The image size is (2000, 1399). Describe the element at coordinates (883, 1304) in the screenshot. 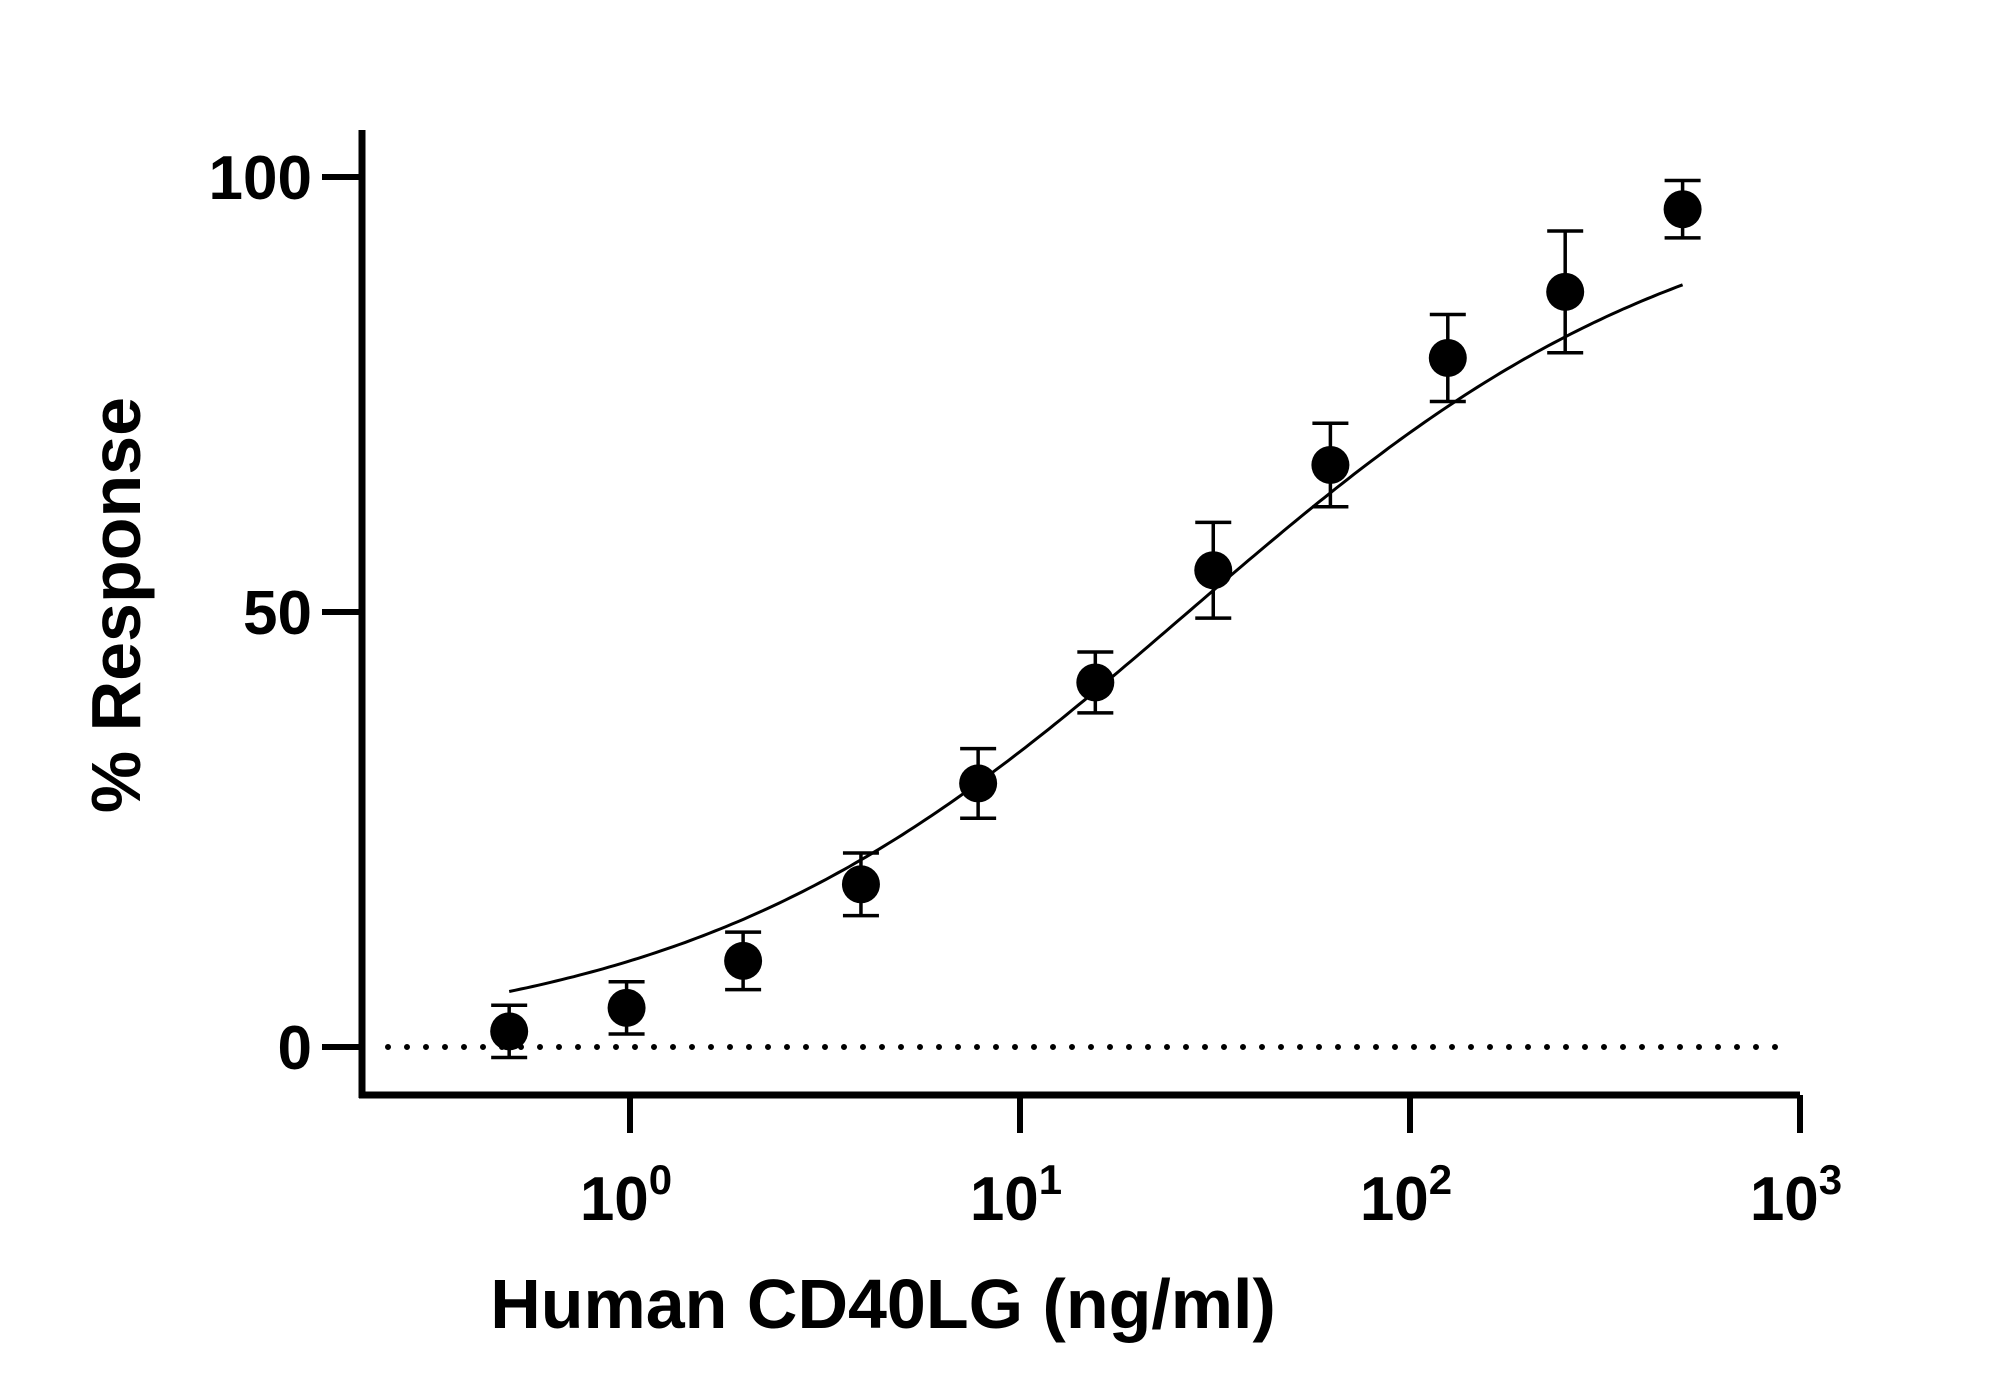

I see `x-axis-title: Human CD40LG (ng/ml)` at that location.